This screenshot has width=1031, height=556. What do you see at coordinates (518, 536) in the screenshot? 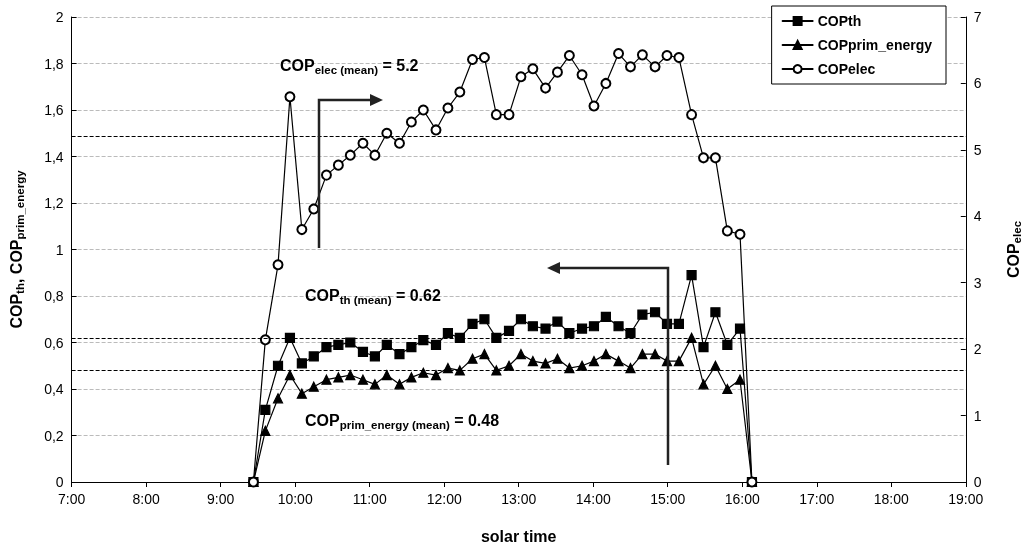
I see `x-axis-title: solar time` at bounding box center [518, 536].